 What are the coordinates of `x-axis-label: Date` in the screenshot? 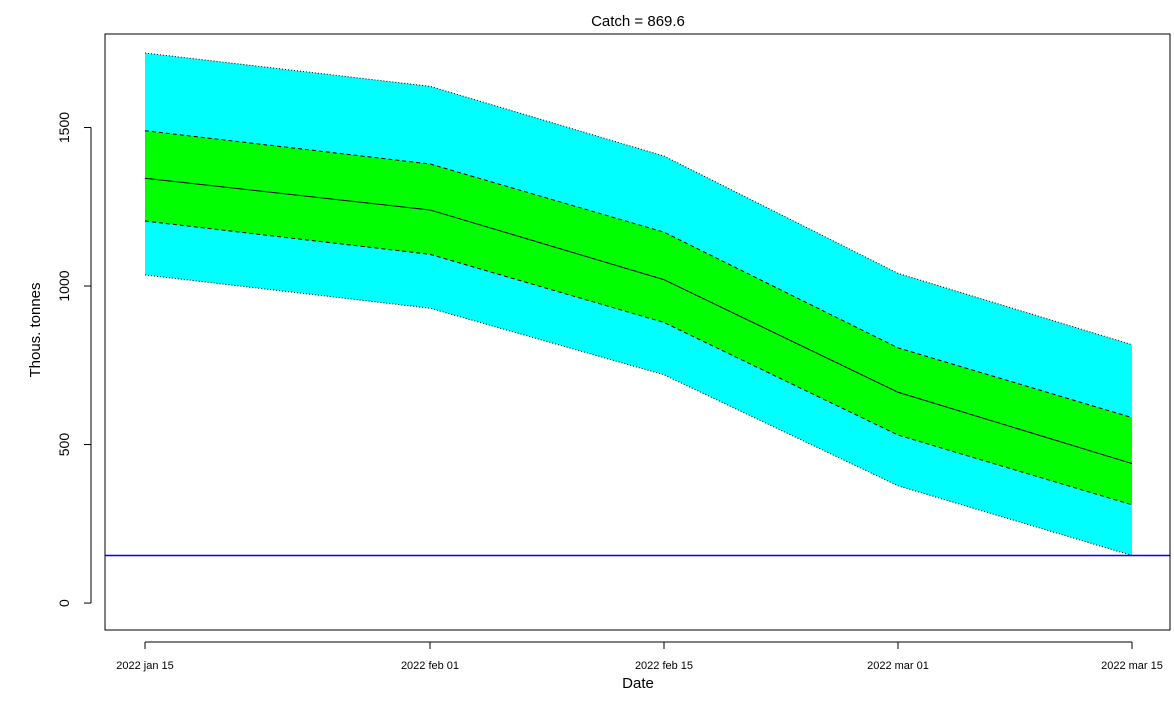 It's located at (638, 683).